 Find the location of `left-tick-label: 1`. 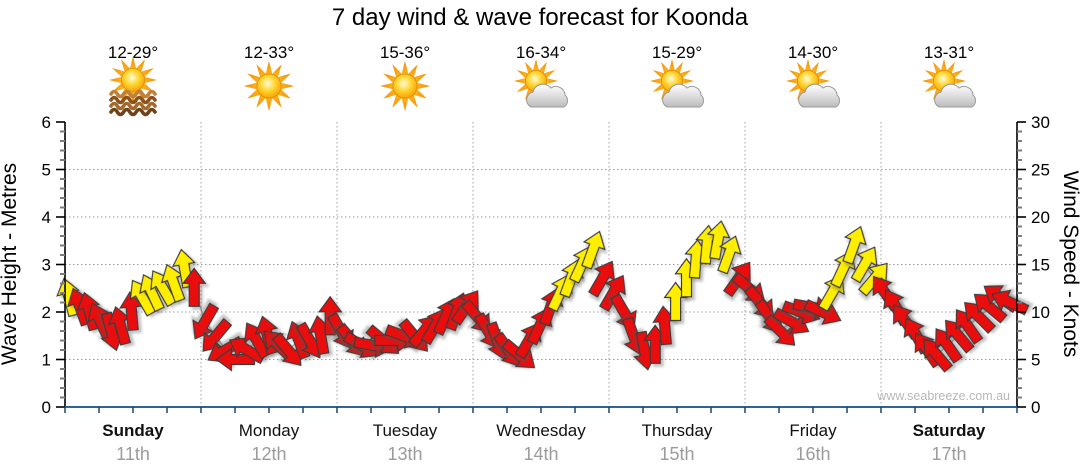

left-tick-label: 1 is located at coordinates (46, 360).